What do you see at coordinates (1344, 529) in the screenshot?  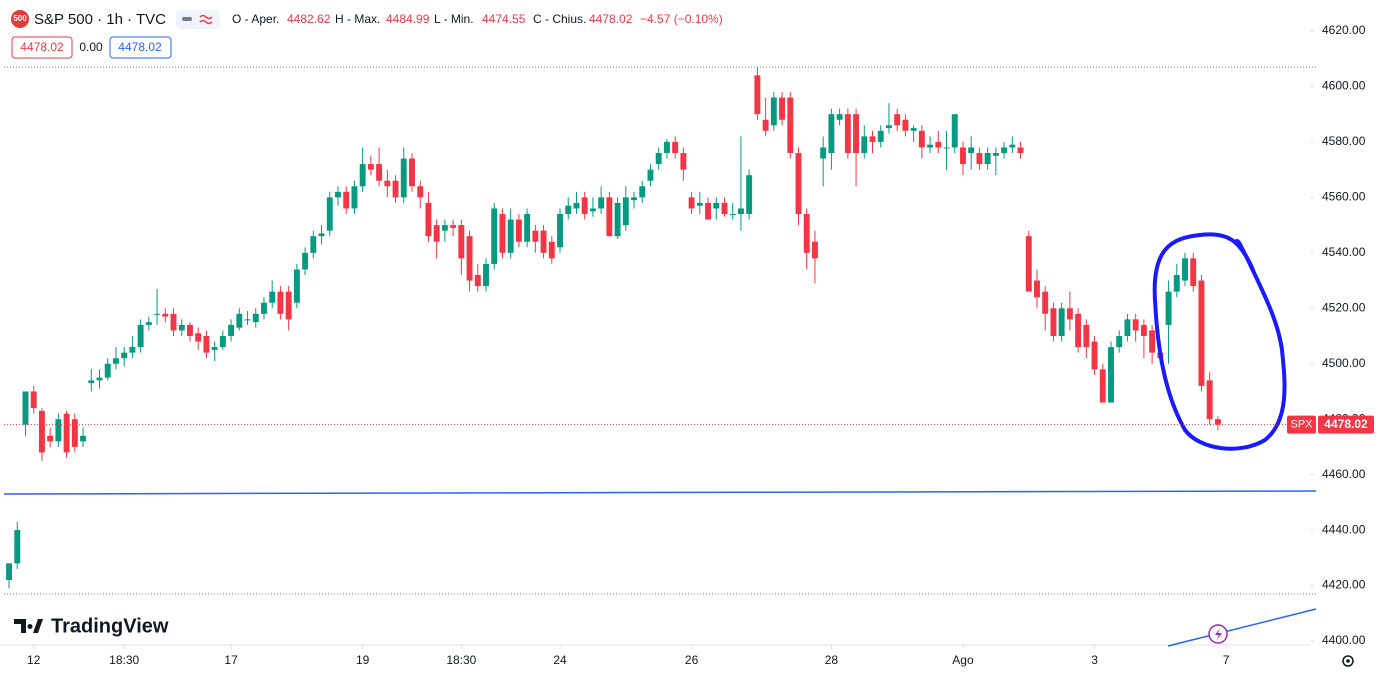 I see `y-tick-label: 4440.00` at bounding box center [1344, 529].